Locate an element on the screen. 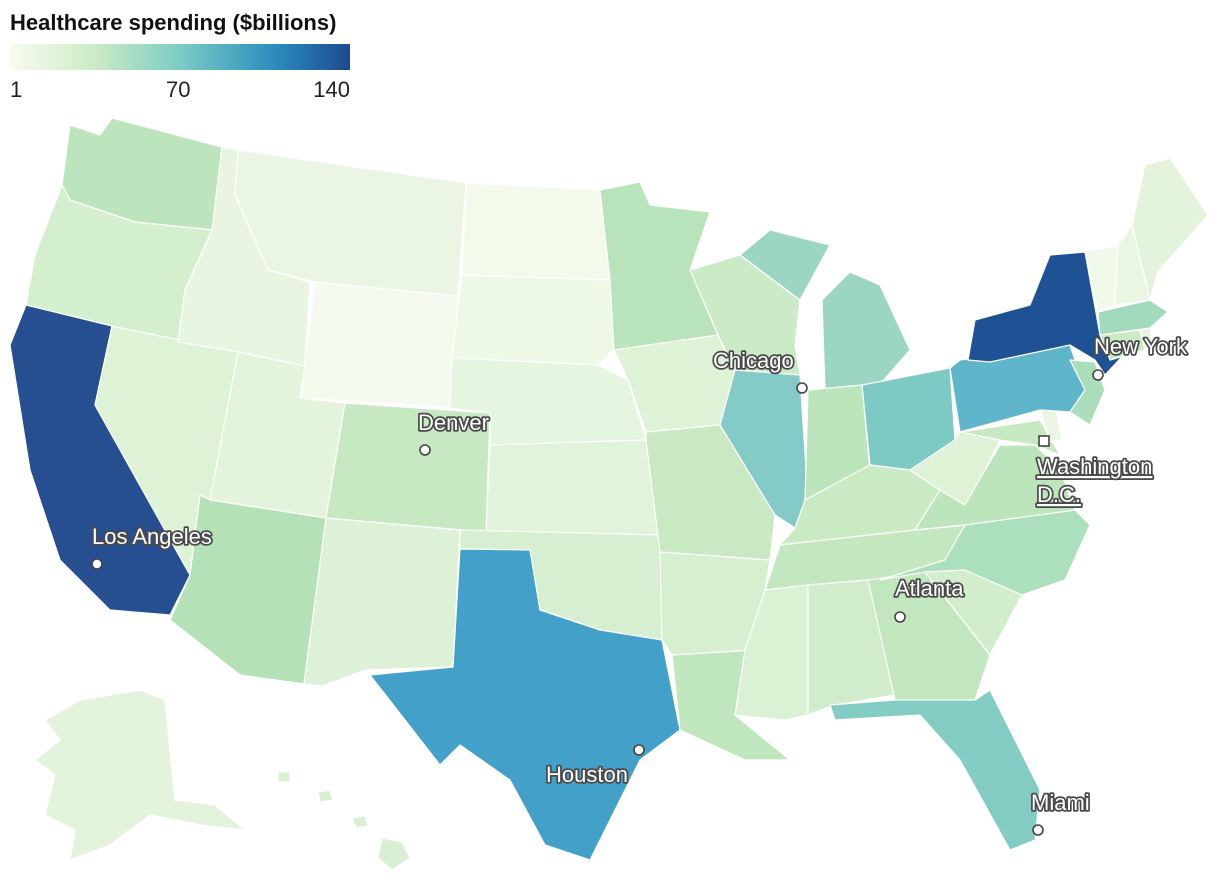 This screenshot has width=1220, height=882. state-michigan-lower is located at coordinates (866, 331).